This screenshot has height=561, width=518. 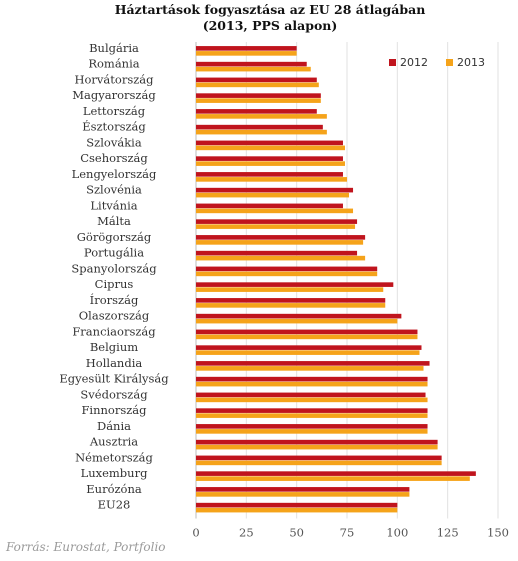 I want to click on category-label: Málta, so click(x=114, y=221).